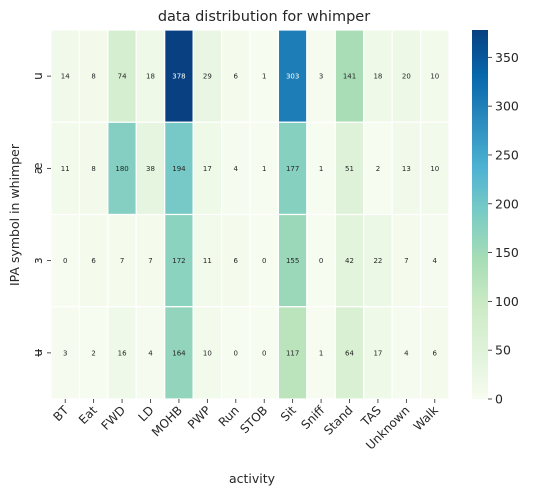  Describe the element at coordinates (60, 413) in the screenshot. I see `x-tick-label: BT` at that location.